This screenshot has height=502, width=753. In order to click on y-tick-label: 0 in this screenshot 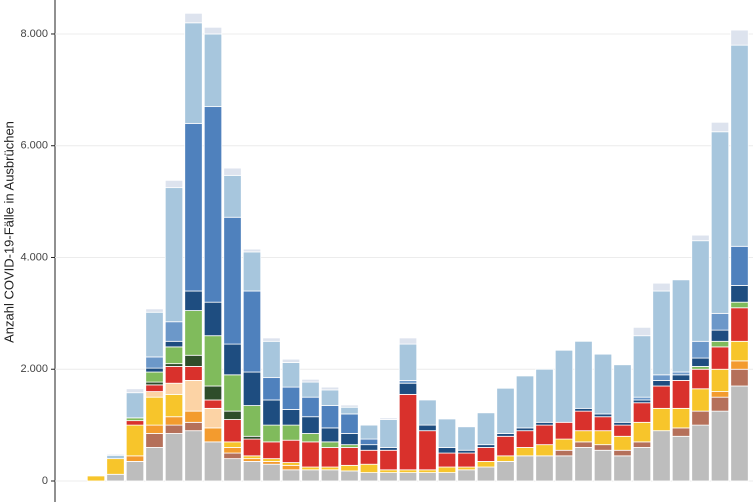, I will do `click(45, 481)`.